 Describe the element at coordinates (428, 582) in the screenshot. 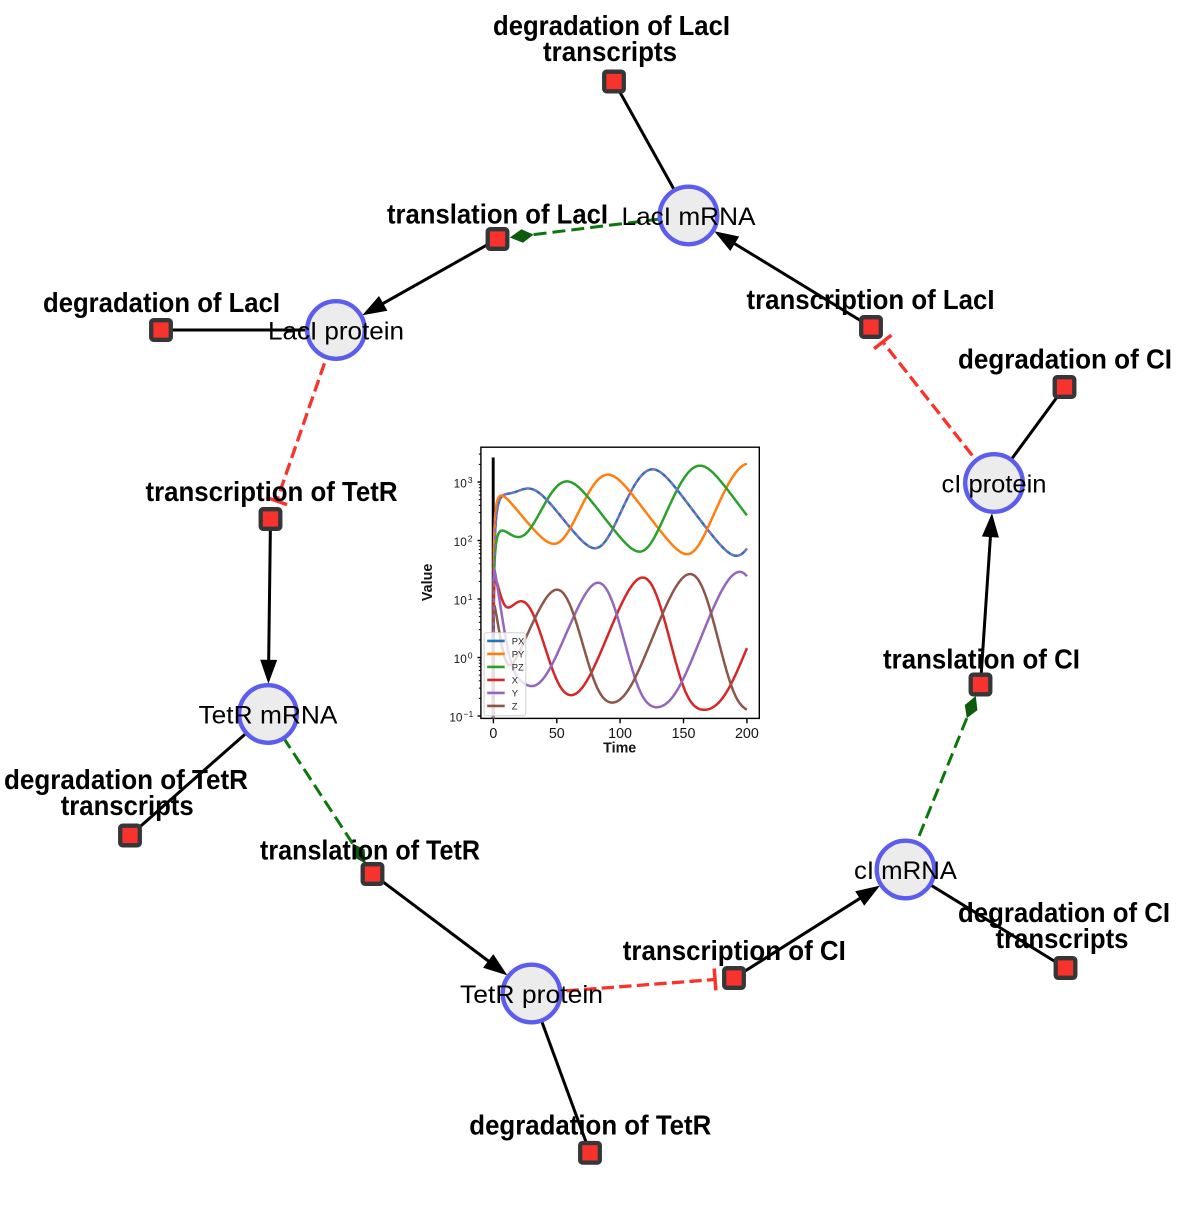

I see `svg-text: Value` at that location.